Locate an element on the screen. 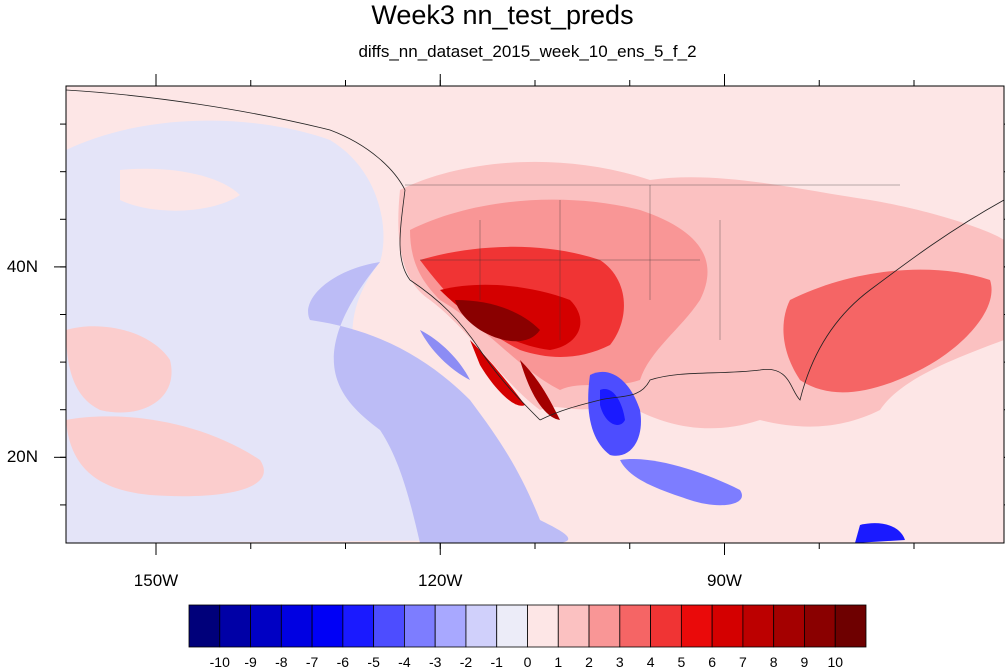 Image resolution: width=1005 pixels, height=672 pixels. colorbar-label: -3 is located at coordinates (435, 662).